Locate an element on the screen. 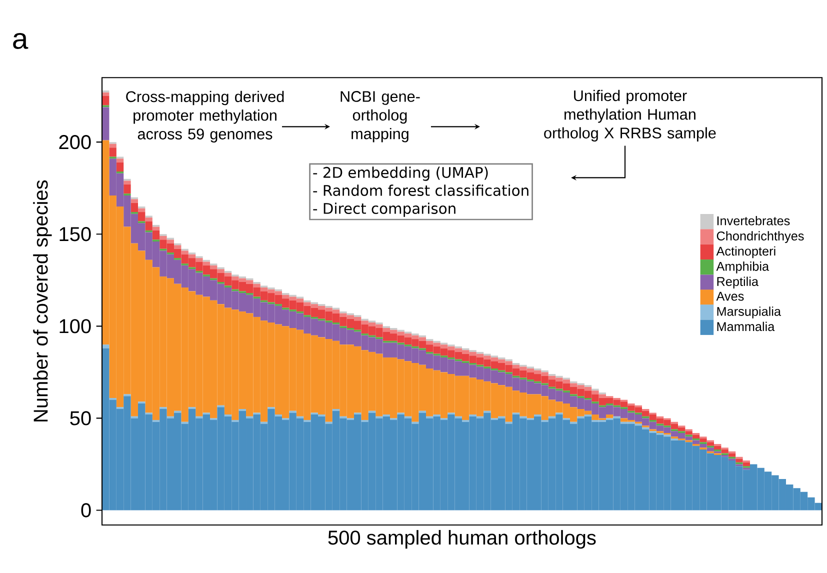 This screenshot has width=827, height=573. legend-label: Chondrichthyes is located at coordinates (760, 237).